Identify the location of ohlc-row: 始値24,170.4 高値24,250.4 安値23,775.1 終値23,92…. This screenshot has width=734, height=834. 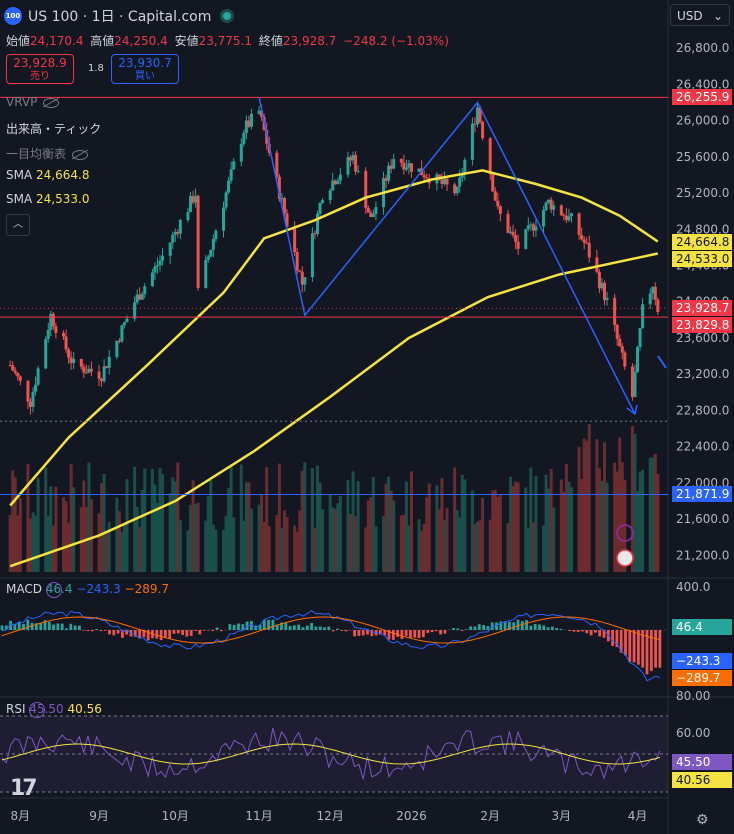
(229, 40).